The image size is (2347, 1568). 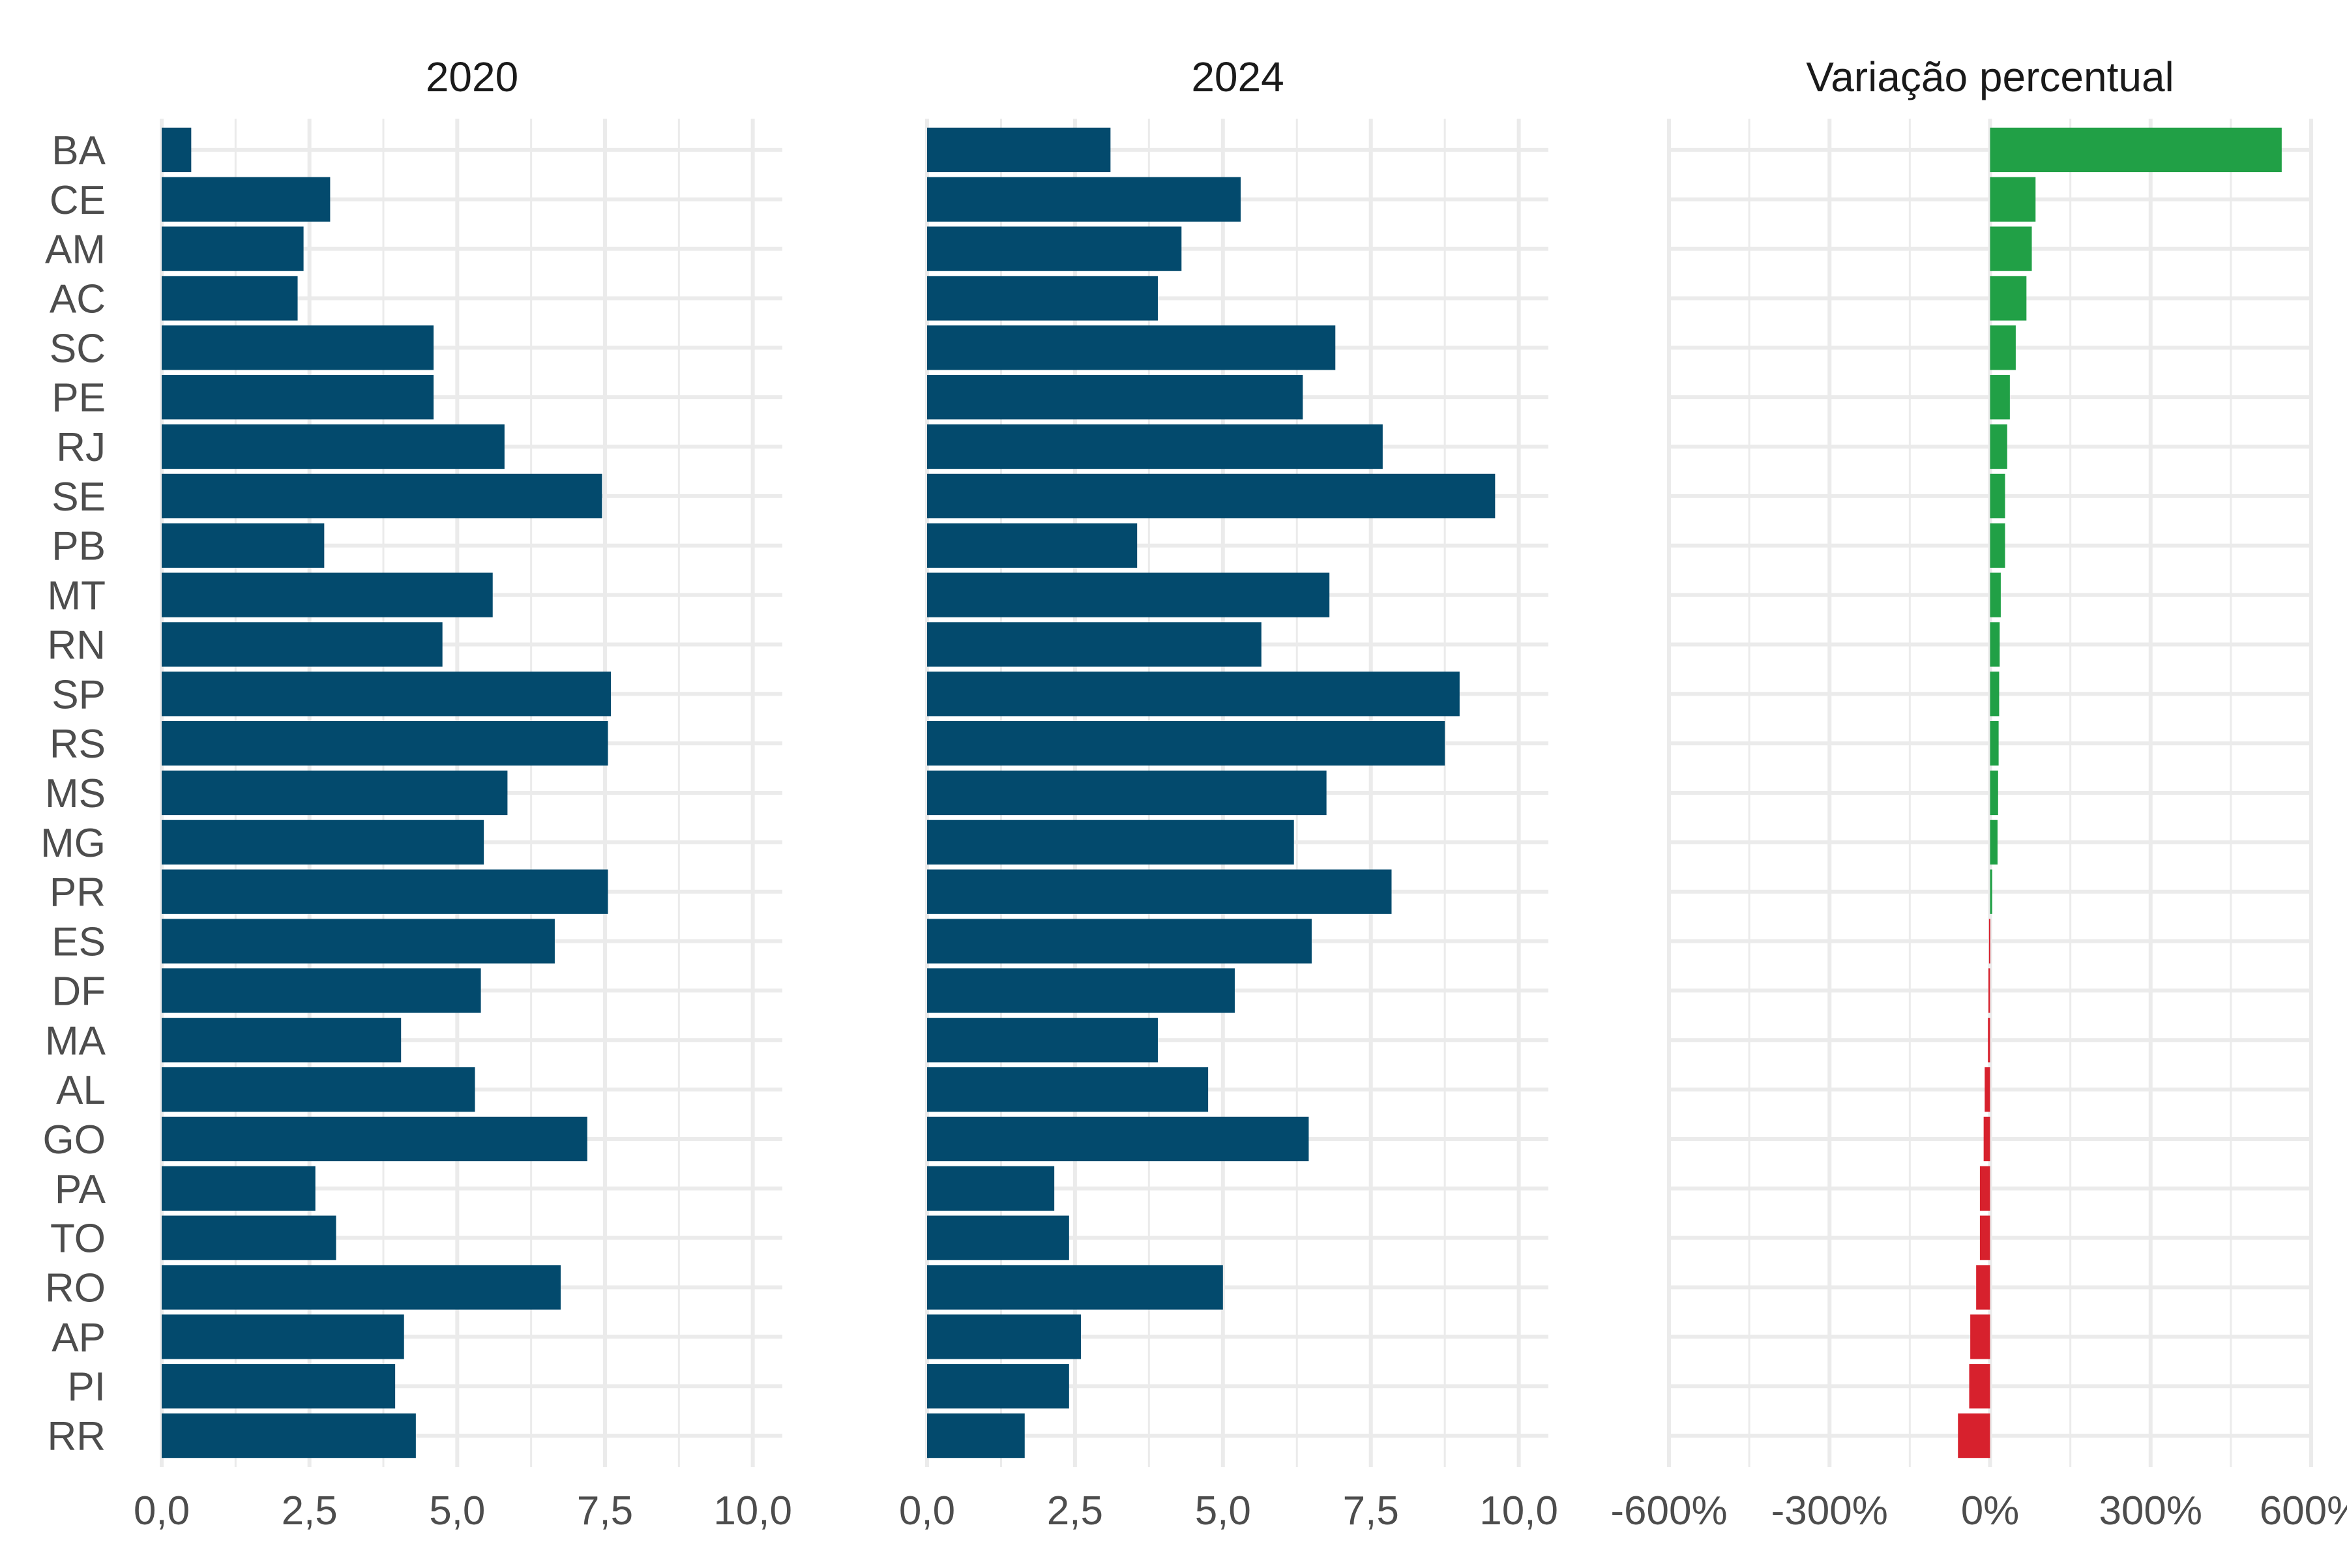 What do you see at coordinates (298, 398) in the screenshot?
I see `bar-0-PE` at bounding box center [298, 398].